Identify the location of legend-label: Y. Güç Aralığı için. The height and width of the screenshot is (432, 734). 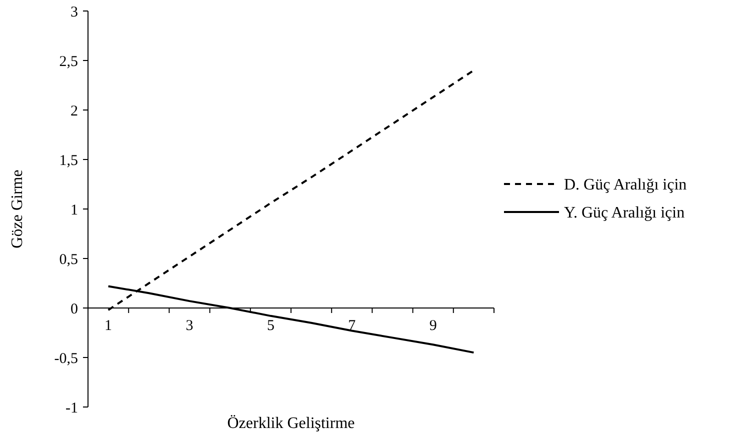
(624, 213).